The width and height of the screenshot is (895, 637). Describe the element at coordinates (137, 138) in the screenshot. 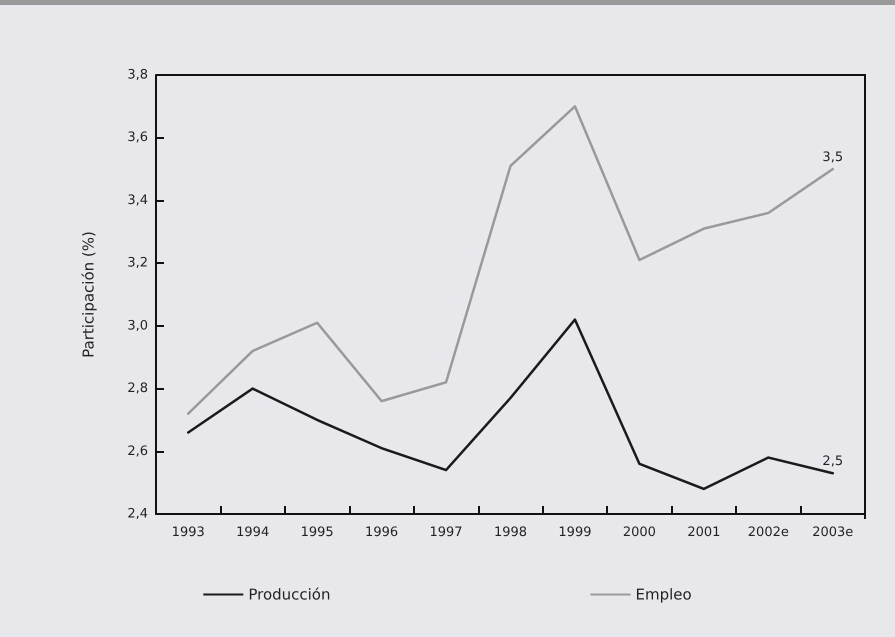

I see `y-tick-label: 3,6` at that location.